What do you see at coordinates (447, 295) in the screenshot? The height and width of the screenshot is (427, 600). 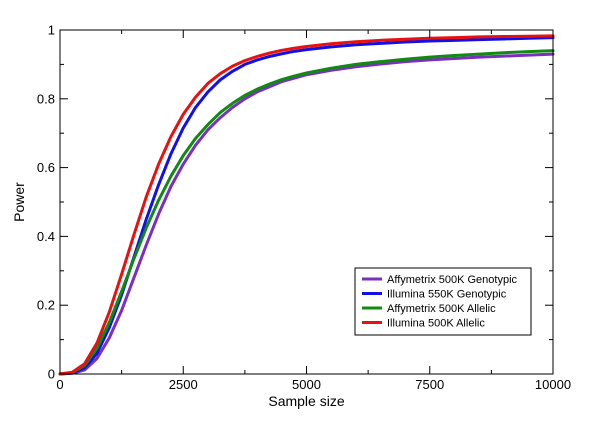 I see `legend-label-1: Illumina 550K Genotypic` at bounding box center [447, 295].